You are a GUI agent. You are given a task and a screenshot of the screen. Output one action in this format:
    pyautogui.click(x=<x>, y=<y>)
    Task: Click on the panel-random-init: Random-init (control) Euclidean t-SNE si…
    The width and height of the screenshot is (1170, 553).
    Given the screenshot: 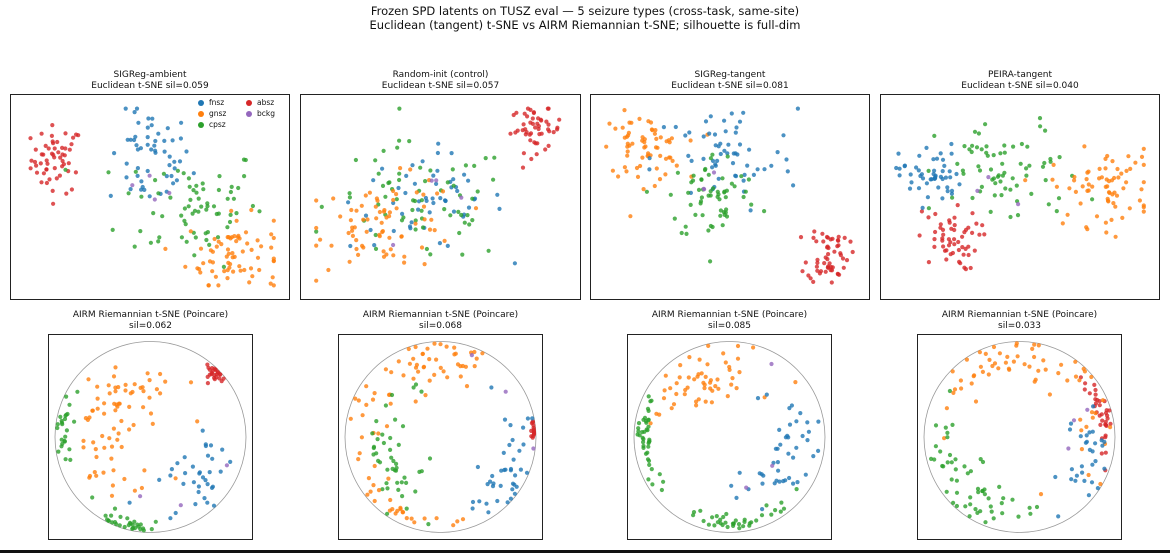 What is the action you would take?
    pyautogui.click(x=440, y=185)
    